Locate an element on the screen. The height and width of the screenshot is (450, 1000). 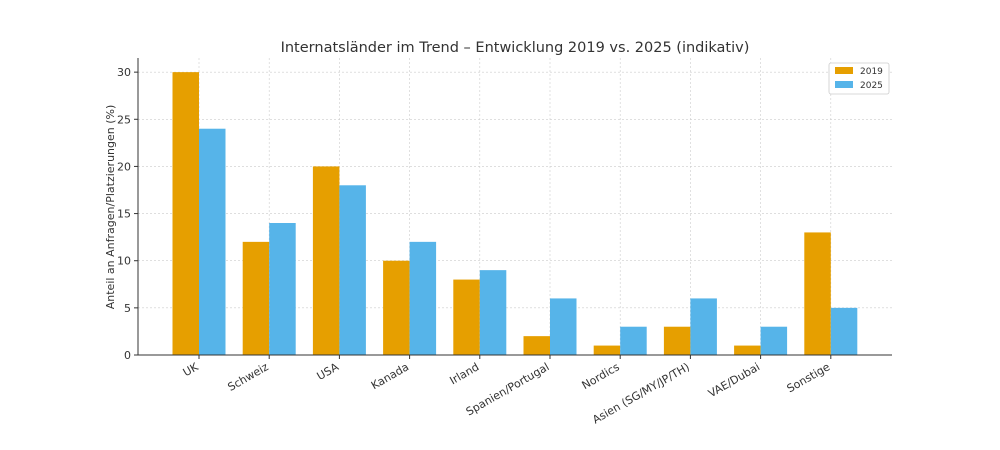
y-tick-label: 0 is located at coordinates (127, 355).